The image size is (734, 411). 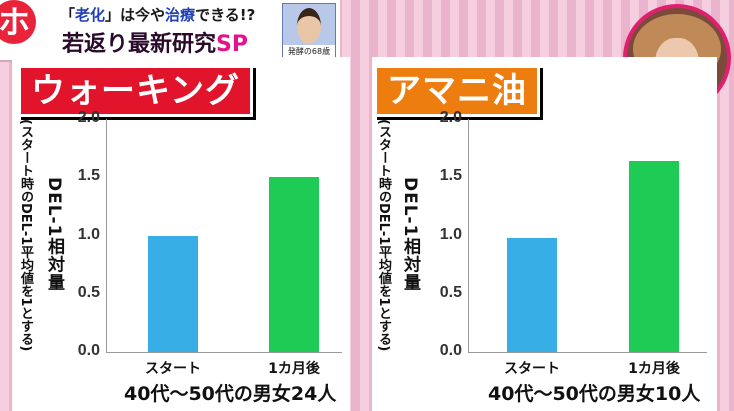 I want to click on chart-title: ウォーキング, so click(x=135, y=91).